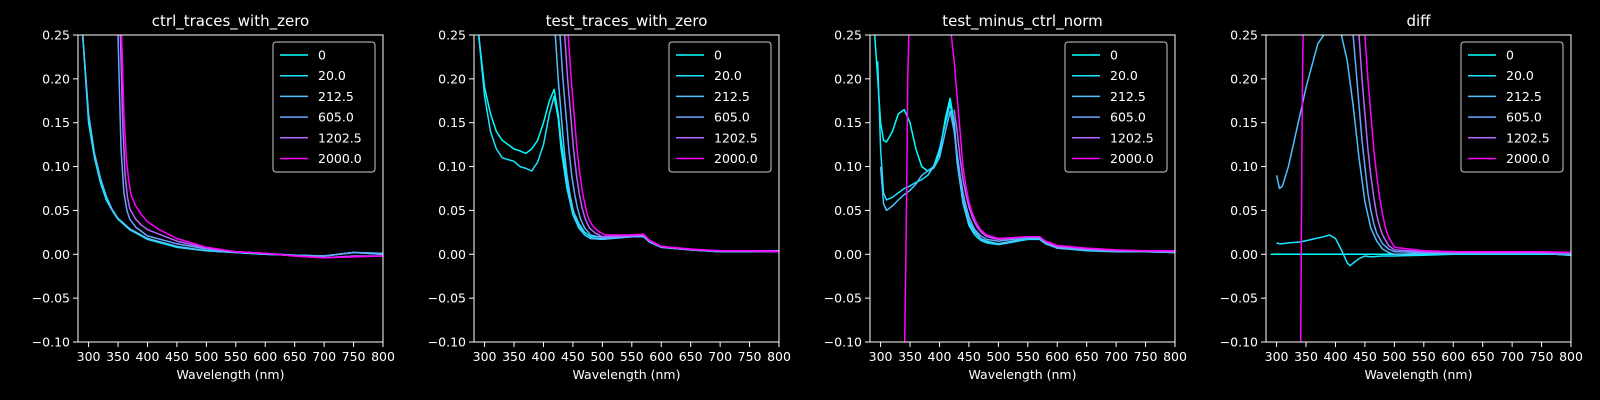  Describe the element at coordinates (627, 21) in the screenshot. I see `chart-title: test_traces_with_zero` at that location.